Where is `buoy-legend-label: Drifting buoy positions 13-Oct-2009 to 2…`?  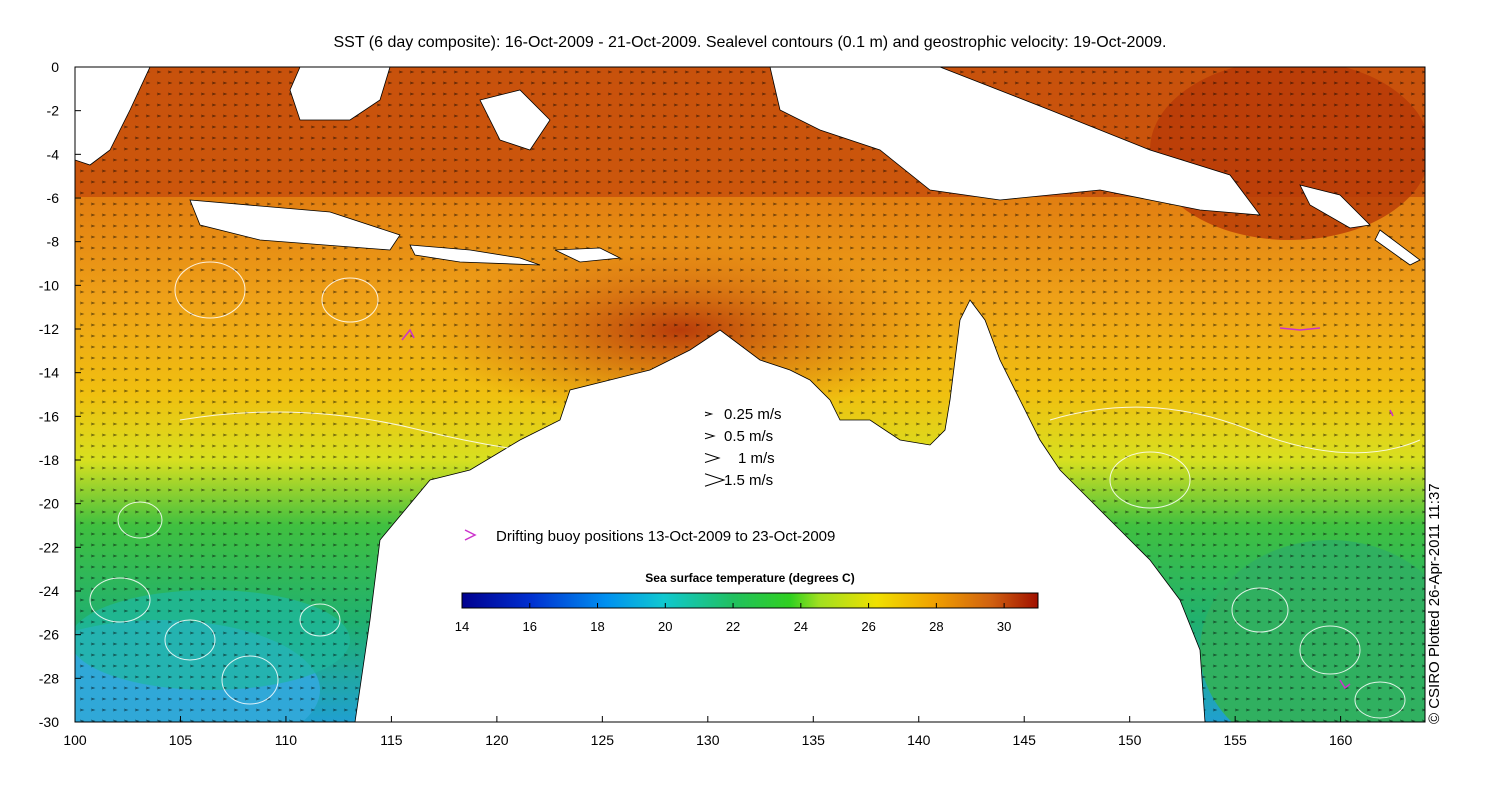
buoy-legend-label: Drifting buoy positions 13-Oct-2009 to 2… is located at coordinates (665, 536).